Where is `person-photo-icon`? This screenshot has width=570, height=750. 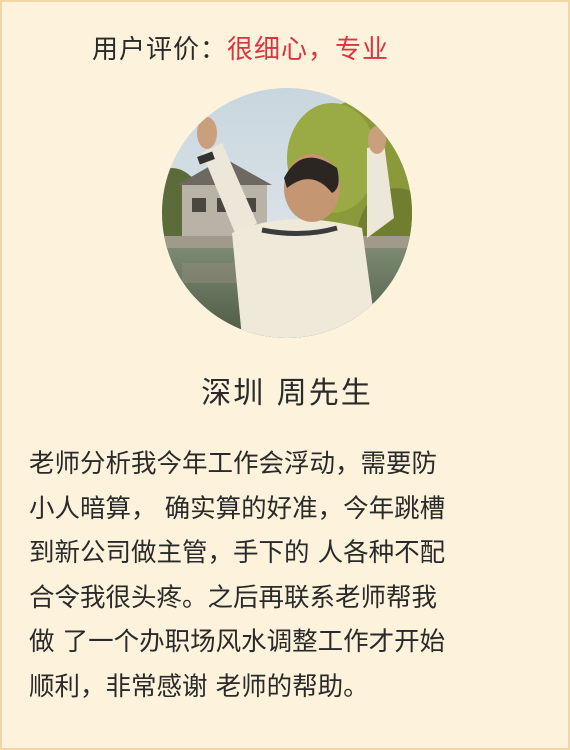
person-photo-icon is located at coordinates (287, 213).